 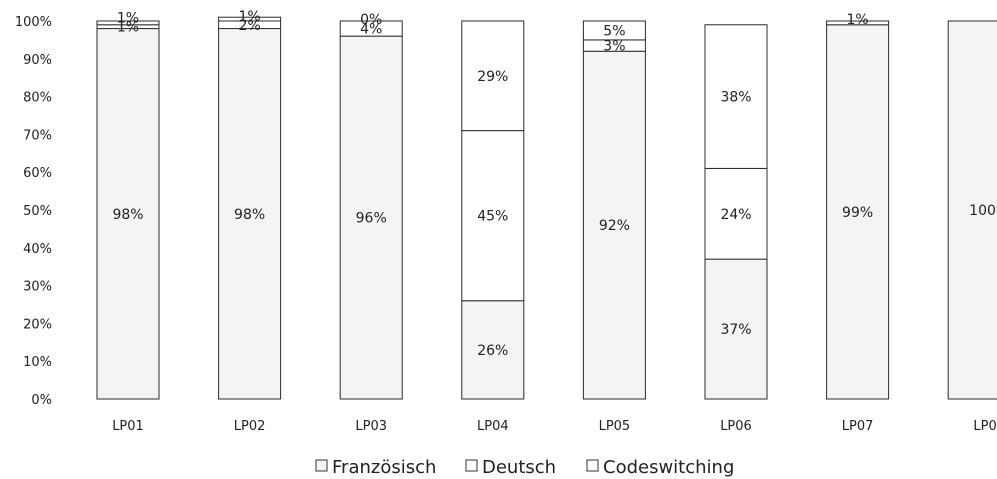 I want to click on legend-label: Deutsch, so click(x=519, y=467).